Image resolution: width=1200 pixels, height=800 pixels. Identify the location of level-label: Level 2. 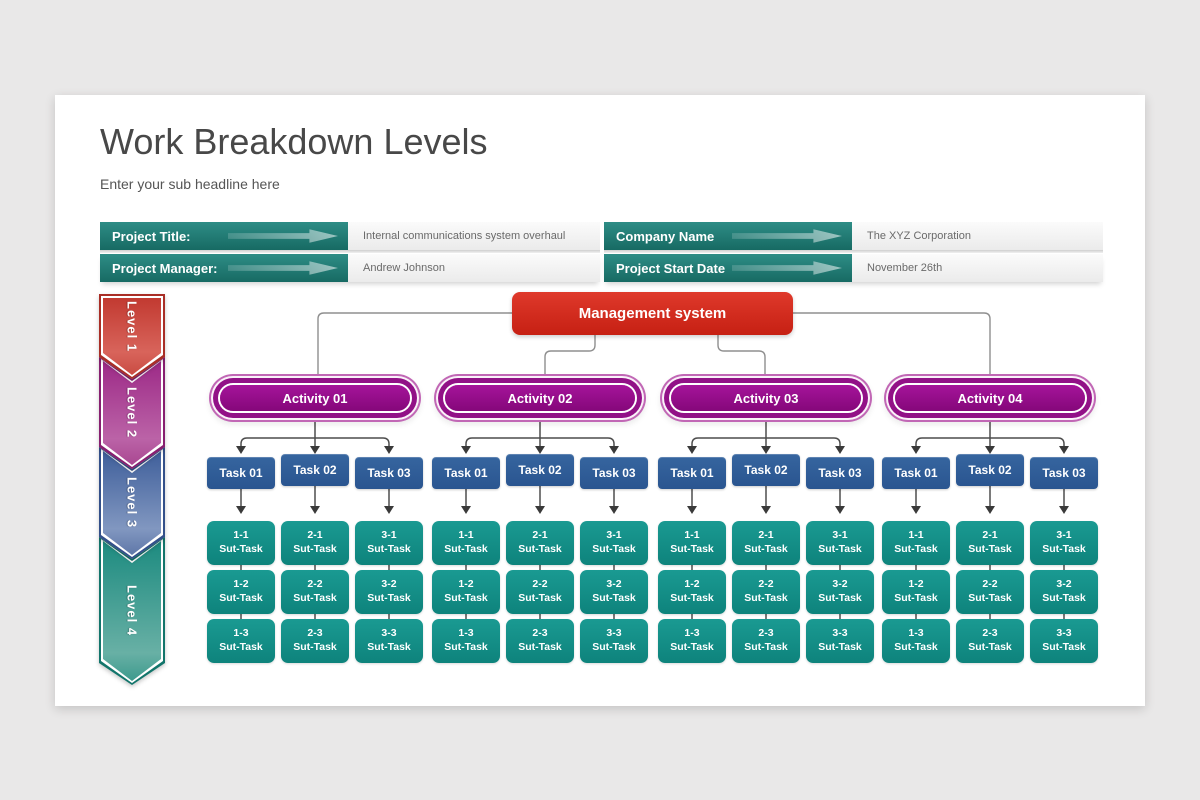
(132, 413).